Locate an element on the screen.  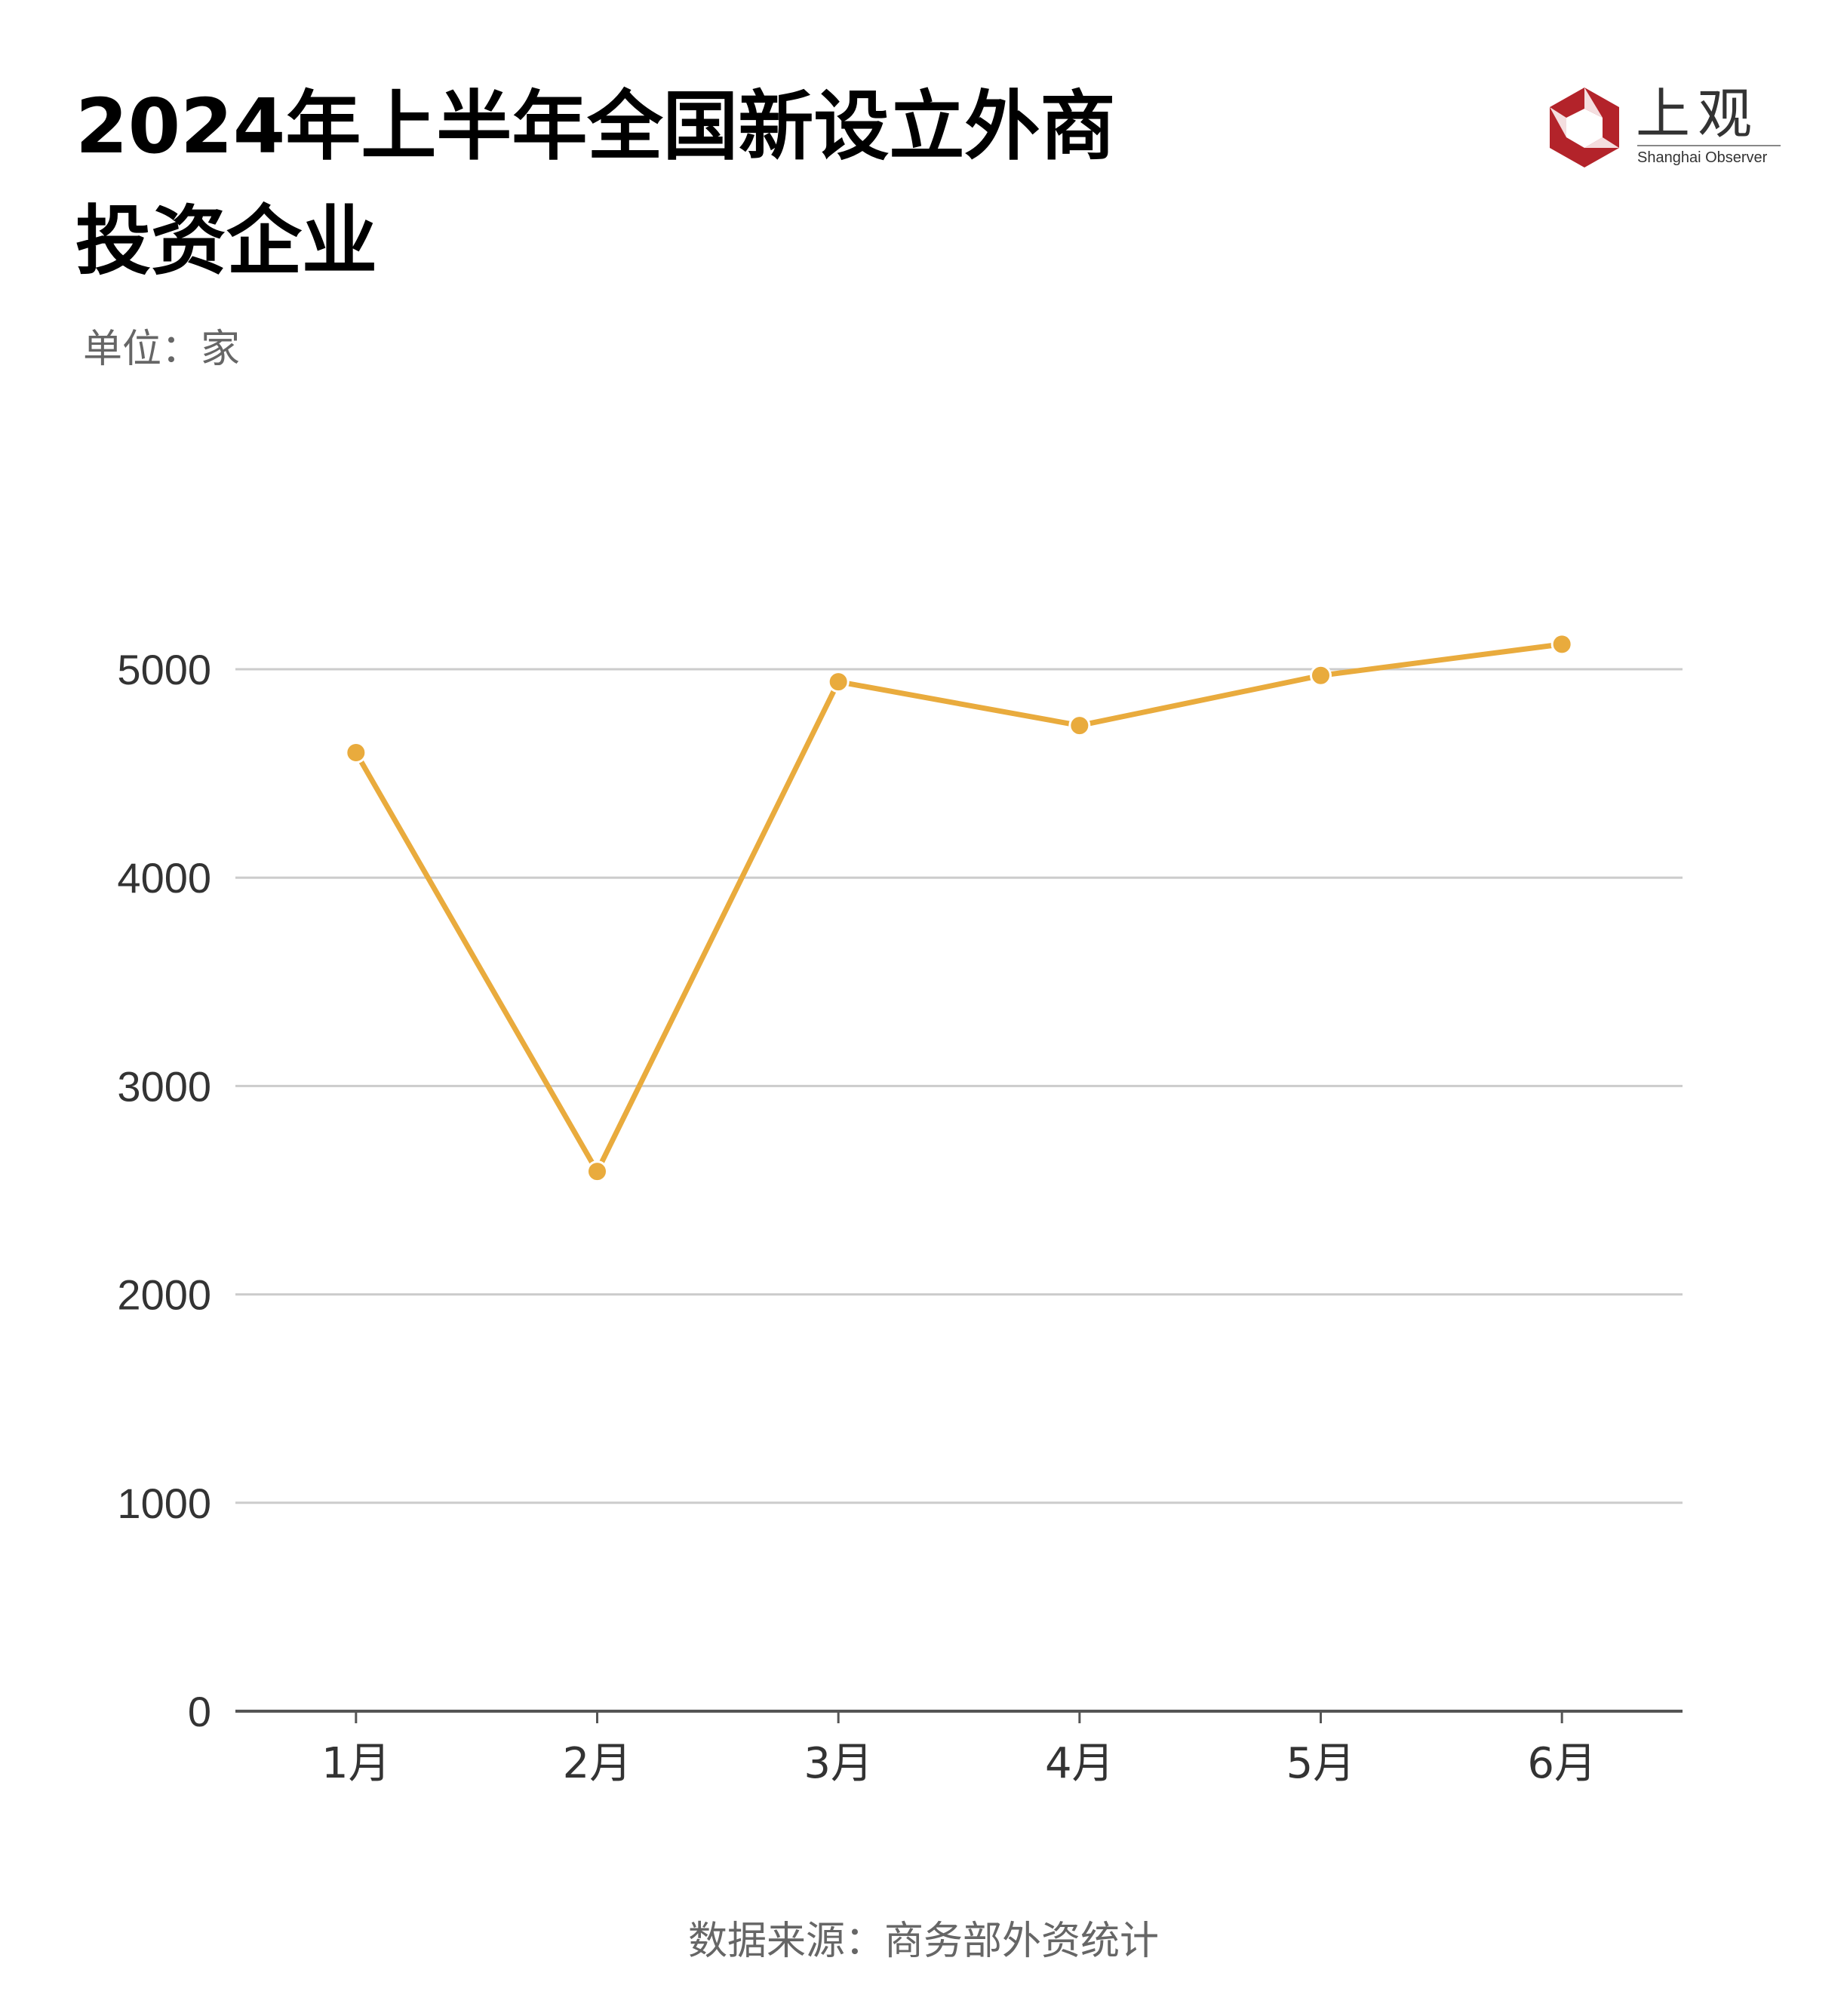
chart-title-line2: 投资企业 is located at coordinates (226, 241).